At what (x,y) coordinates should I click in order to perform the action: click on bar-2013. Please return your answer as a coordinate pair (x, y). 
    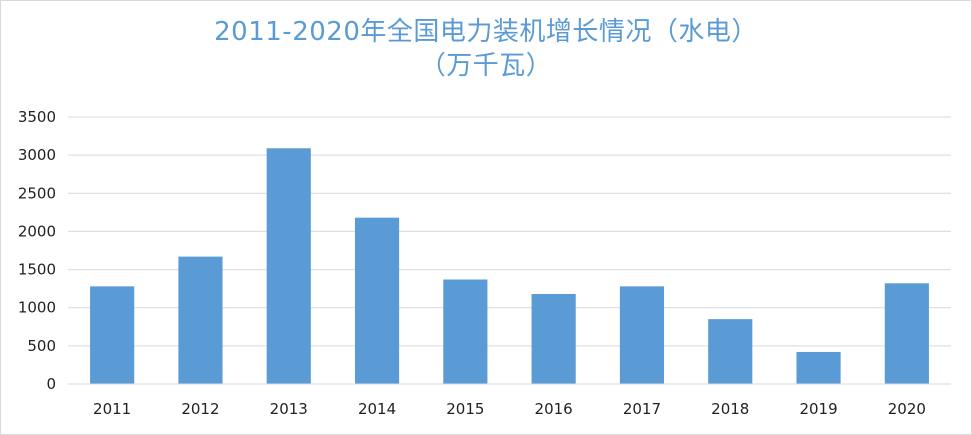
    Looking at the image, I should click on (288, 266).